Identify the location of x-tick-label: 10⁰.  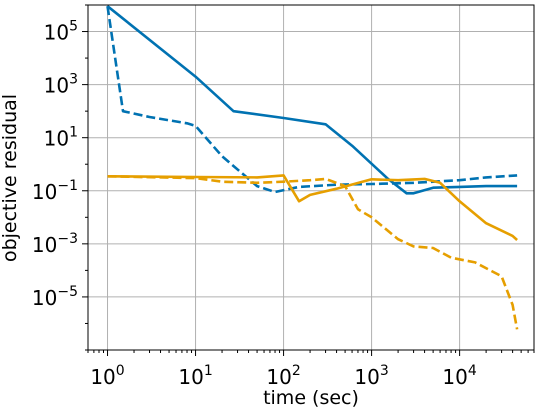
(107, 376).